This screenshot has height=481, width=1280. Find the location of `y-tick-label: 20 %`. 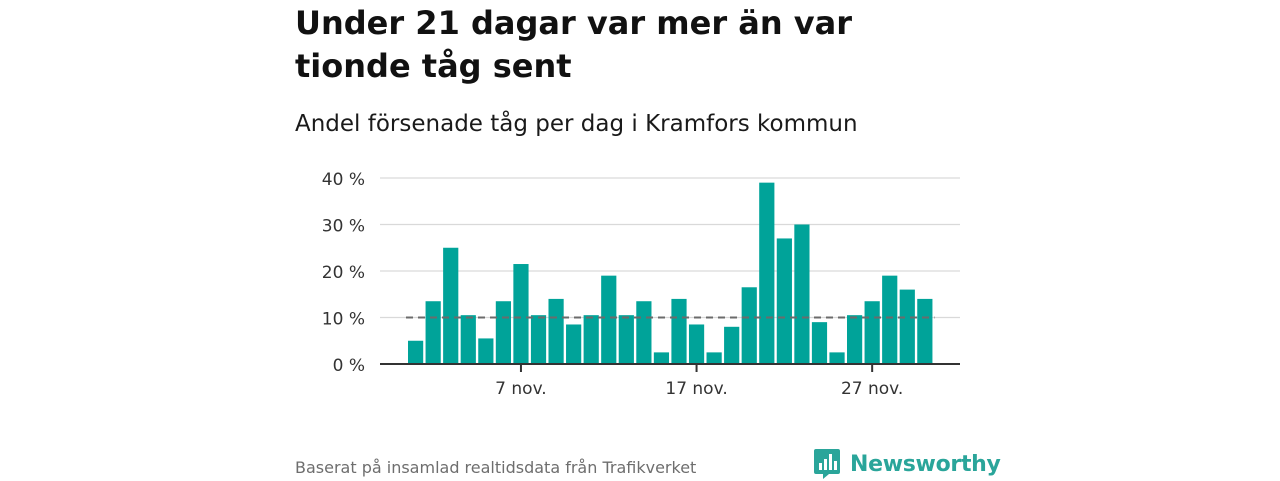

y-tick-label: 20 % is located at coordinates (343, 273).